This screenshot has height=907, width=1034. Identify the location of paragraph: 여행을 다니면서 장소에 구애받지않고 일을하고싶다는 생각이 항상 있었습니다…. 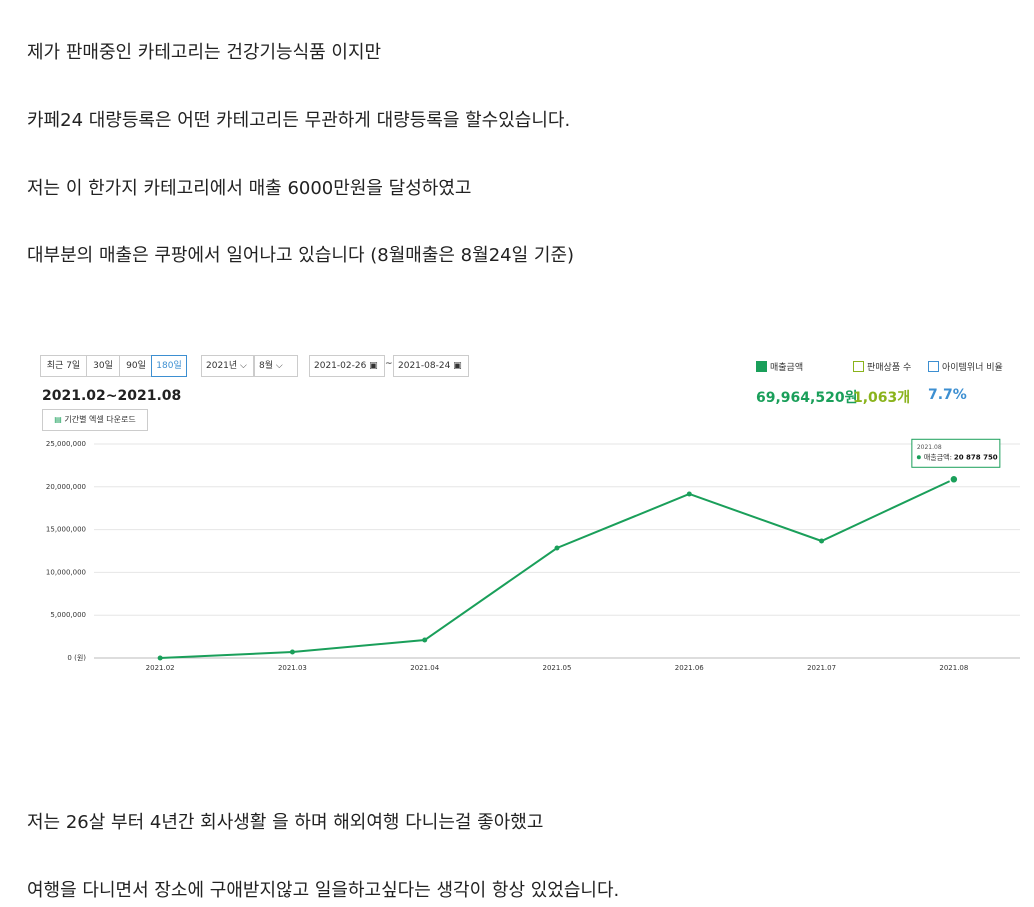
(323, 890).